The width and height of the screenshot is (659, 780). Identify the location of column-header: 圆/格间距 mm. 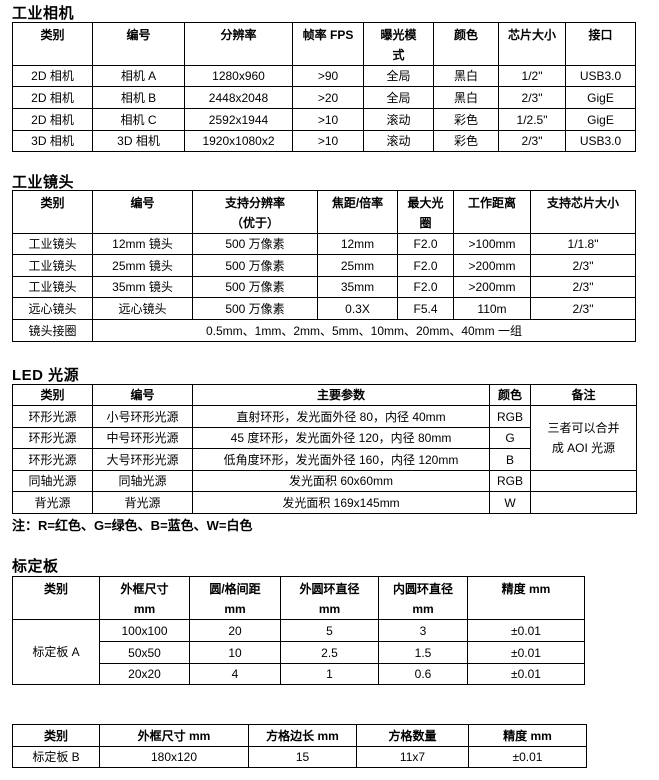
(235, 598).